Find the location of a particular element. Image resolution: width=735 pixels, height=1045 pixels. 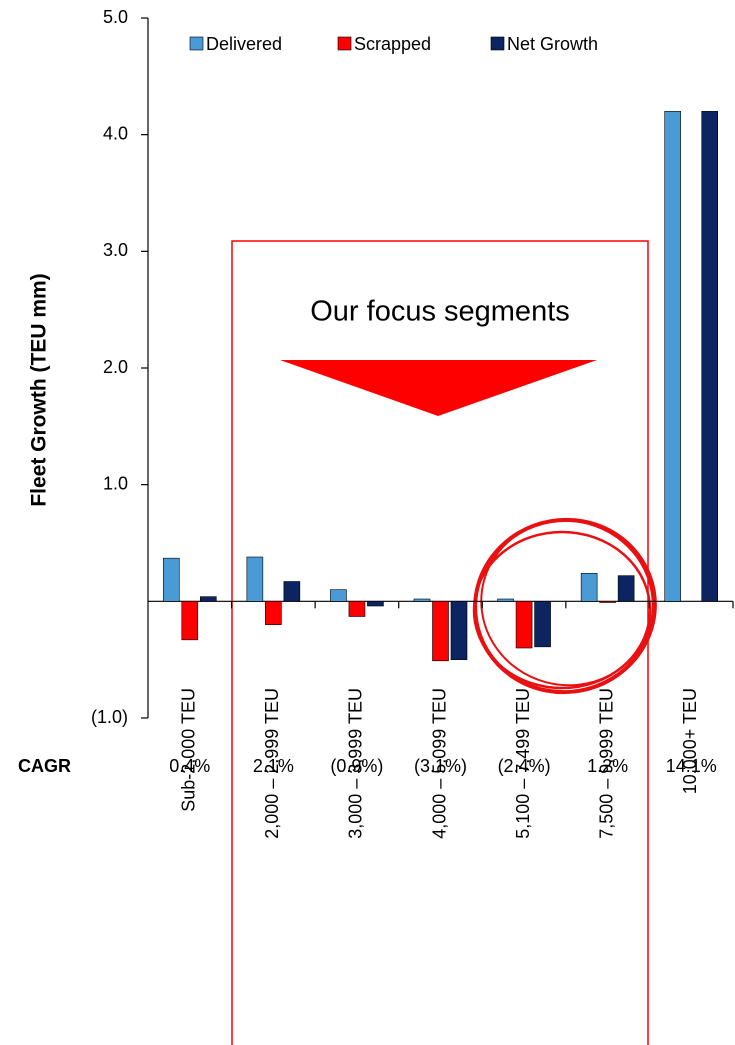

cagr-value: 0.4% is located at coordinates (189, 766).